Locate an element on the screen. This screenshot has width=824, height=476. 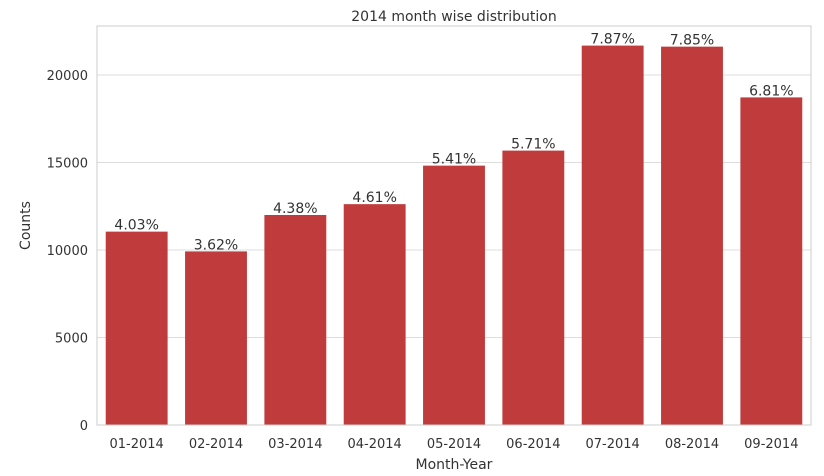
x-tick-label: 03-2014 is located at coordinates (295, 444).